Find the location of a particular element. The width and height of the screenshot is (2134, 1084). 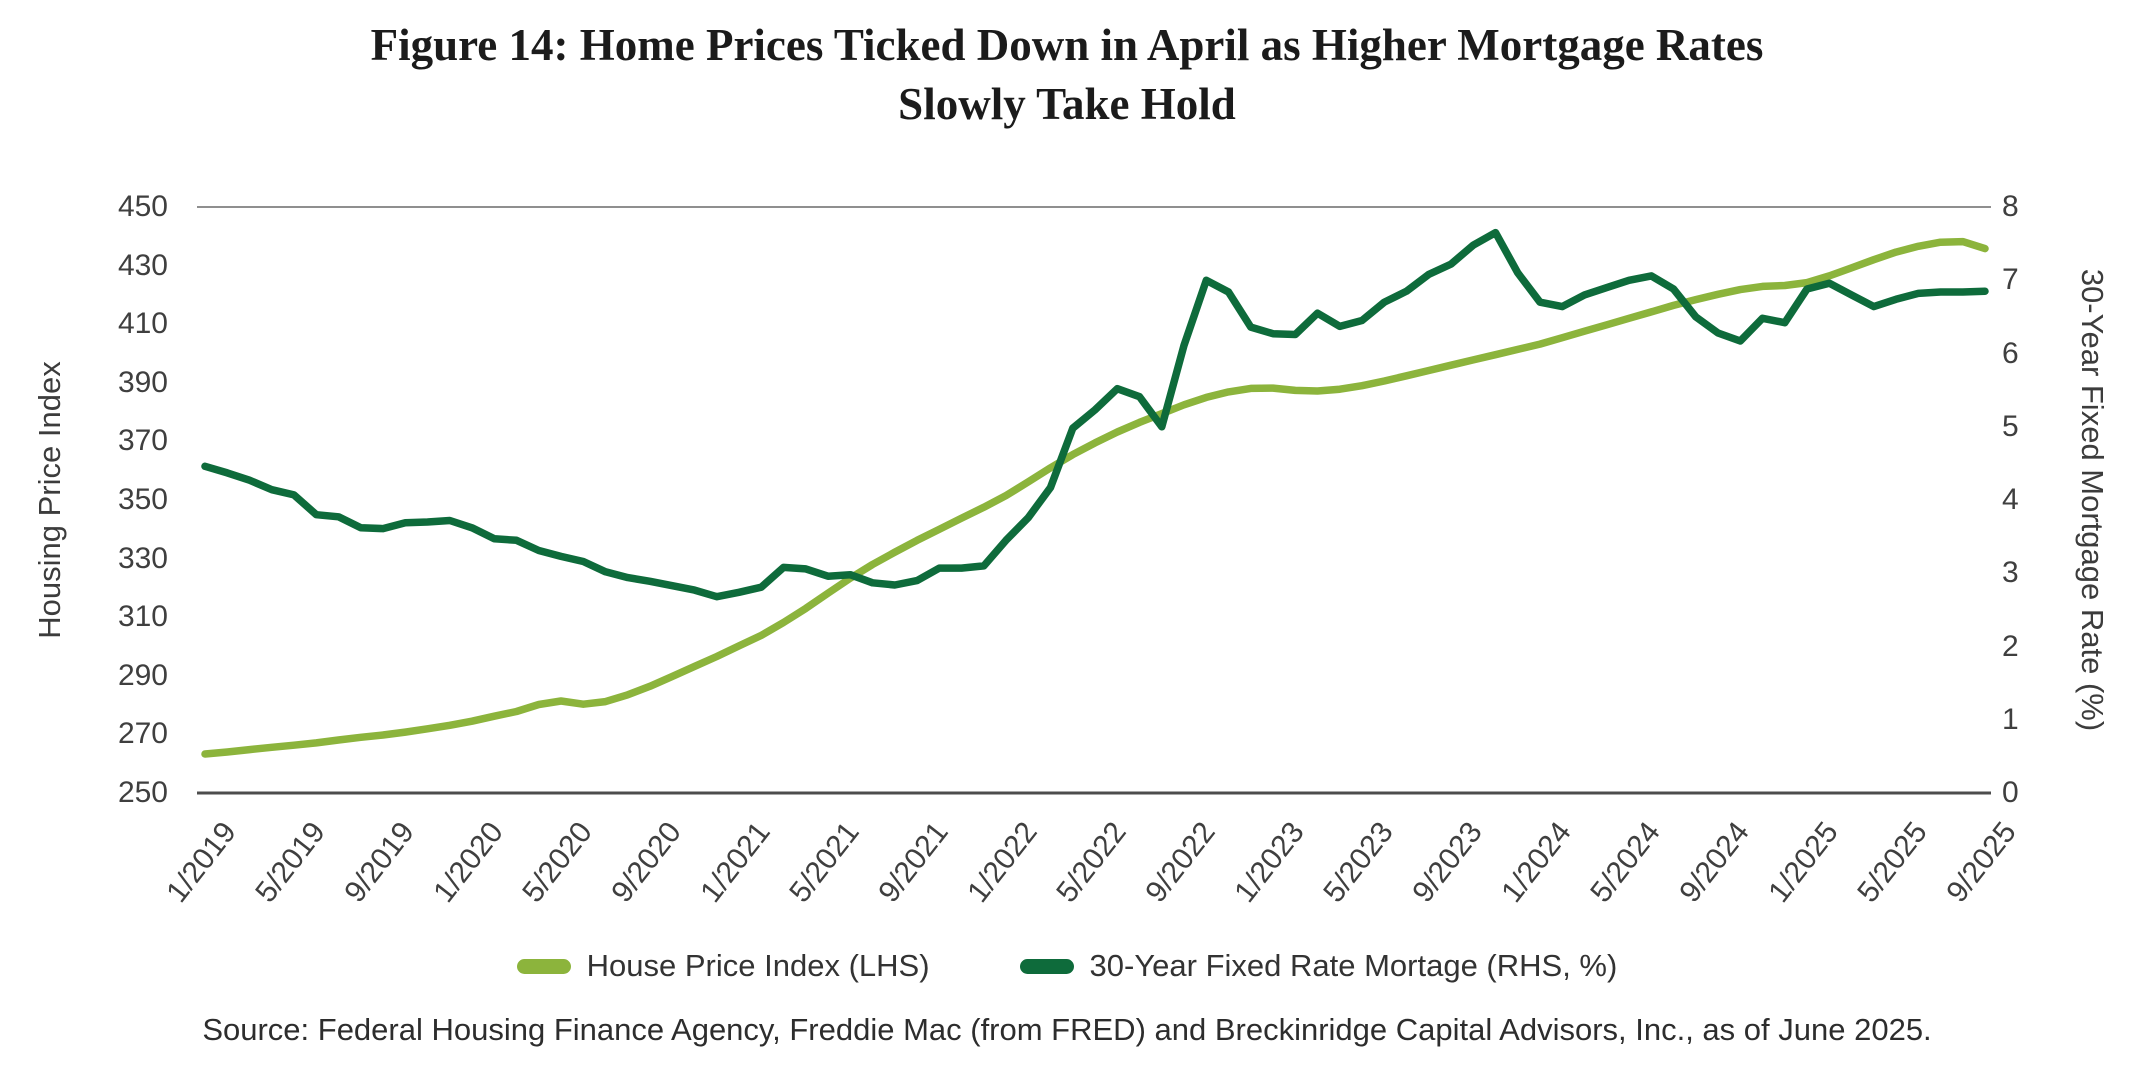

left-axis-tick-label: 310 is located at coordinates (142, 617).